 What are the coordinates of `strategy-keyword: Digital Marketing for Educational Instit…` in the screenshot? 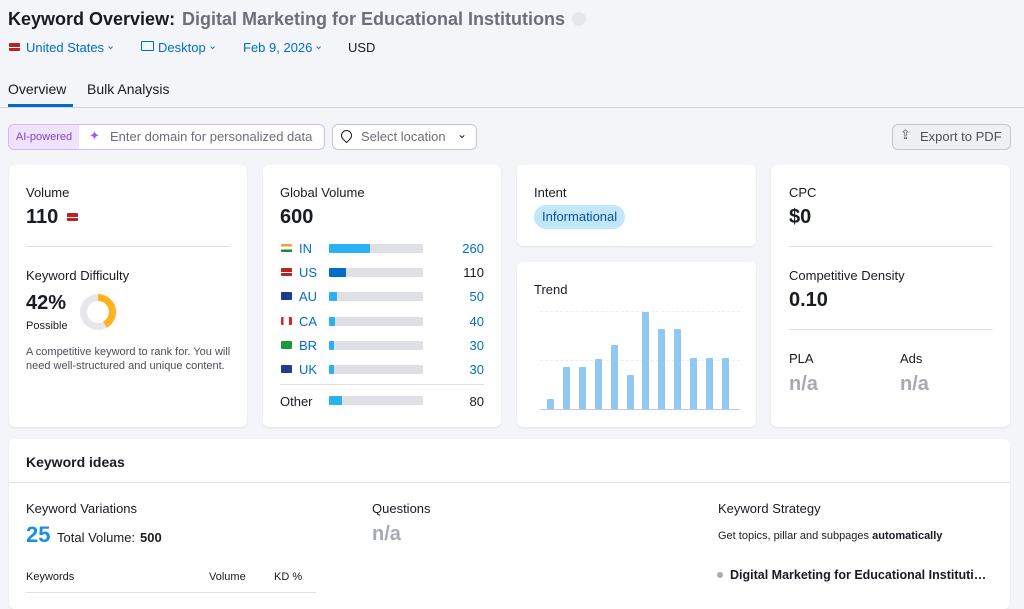 It's located at (858, 575).